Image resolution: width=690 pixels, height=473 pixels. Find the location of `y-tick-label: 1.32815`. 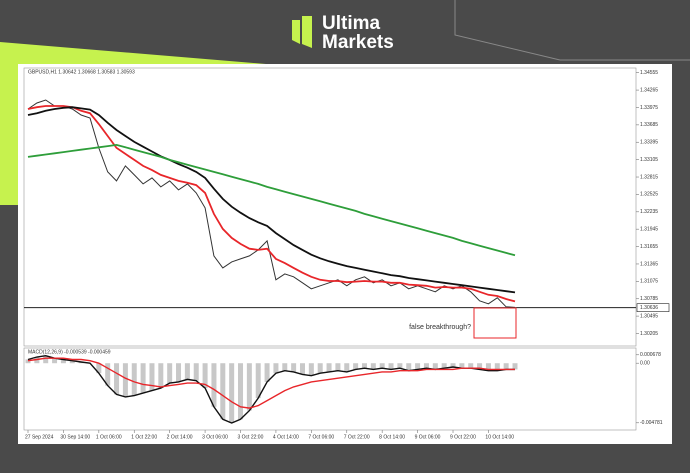

y-tick-label: 1.32815 is located at coordinates (649, 177).